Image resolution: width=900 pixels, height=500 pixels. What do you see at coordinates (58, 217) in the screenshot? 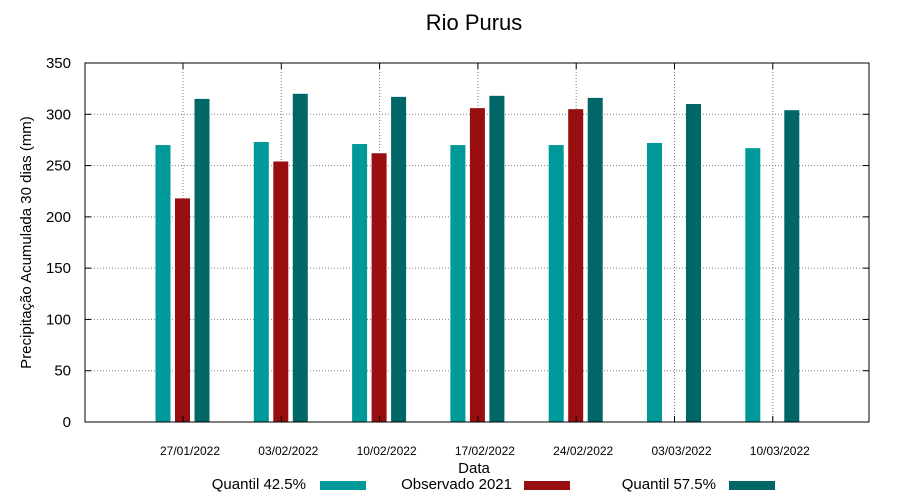
I see `y-tick-label: 200` at bounding box center [58, 217].